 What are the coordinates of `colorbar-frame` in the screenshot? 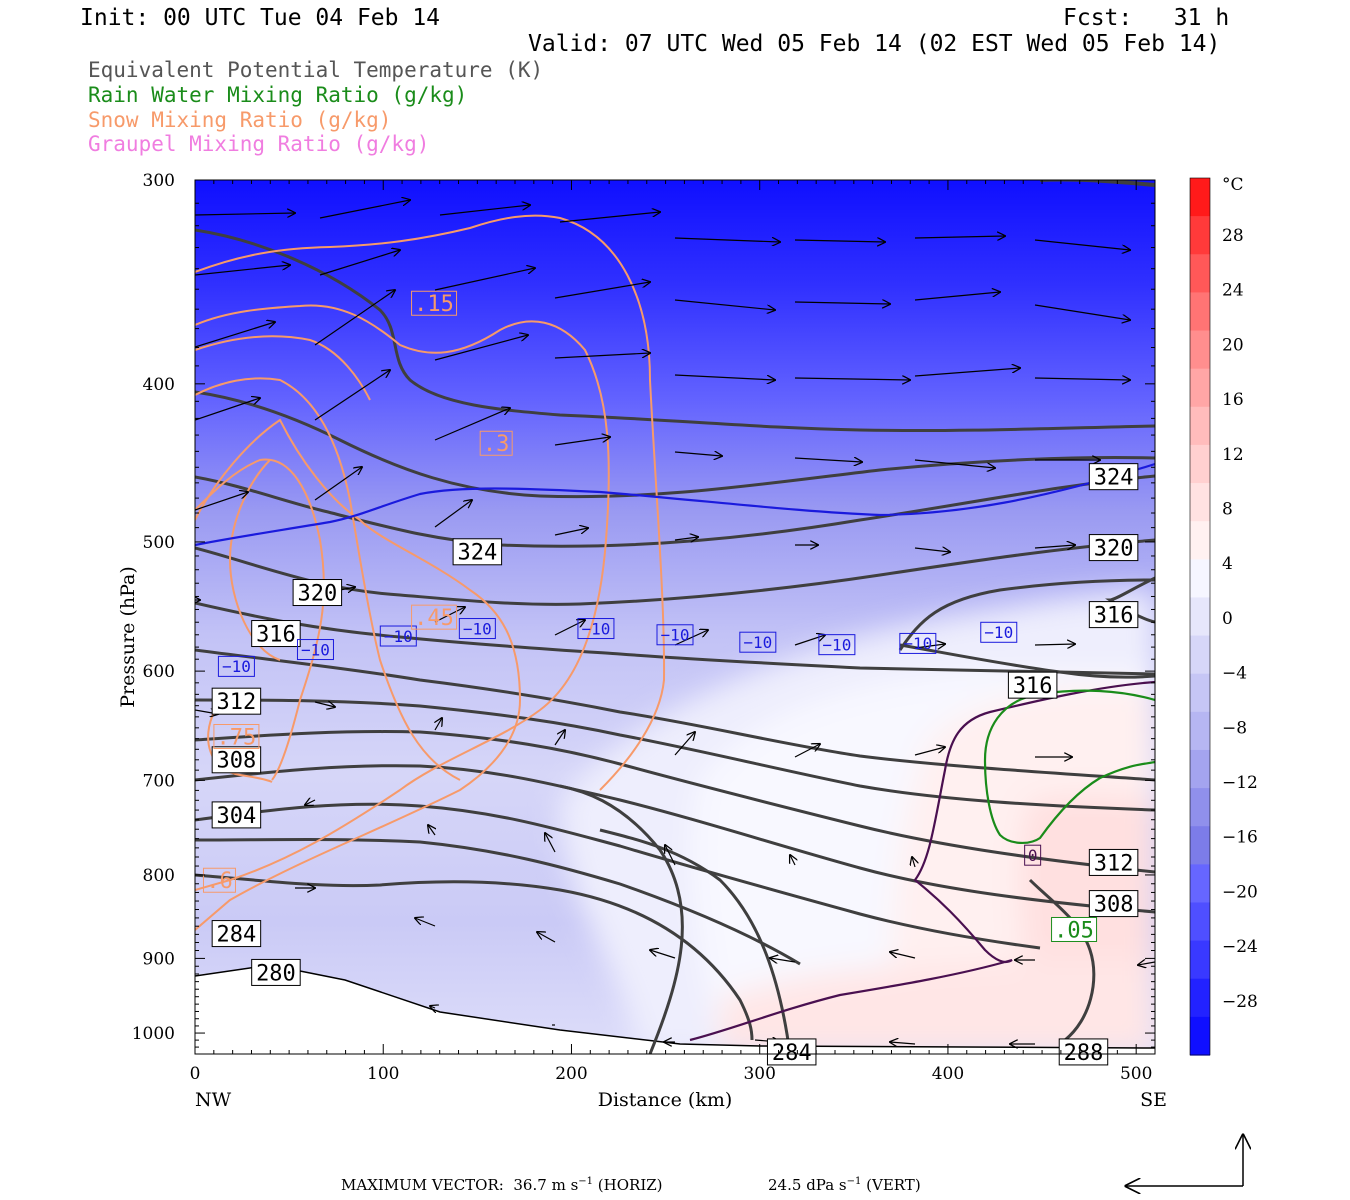 It's located at (1200, 616).